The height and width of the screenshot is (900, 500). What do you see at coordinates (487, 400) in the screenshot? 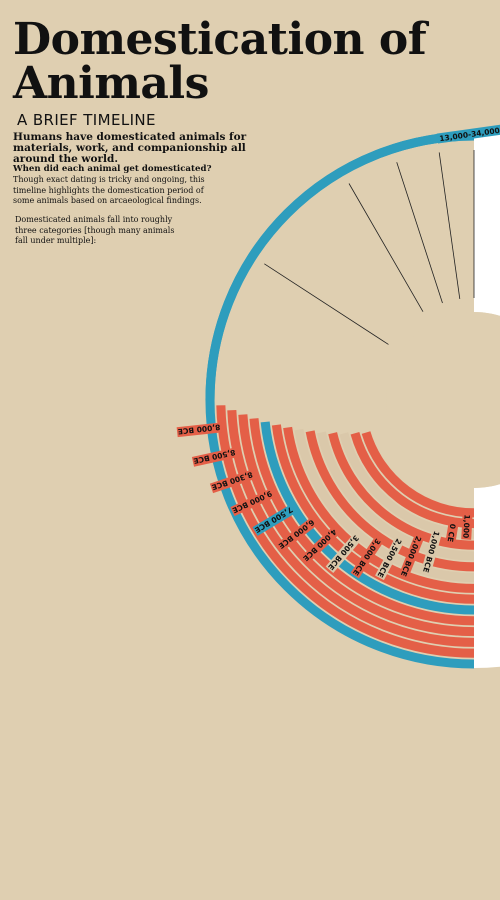
I see `chart-backdrop` at bounding box center [487, 400].